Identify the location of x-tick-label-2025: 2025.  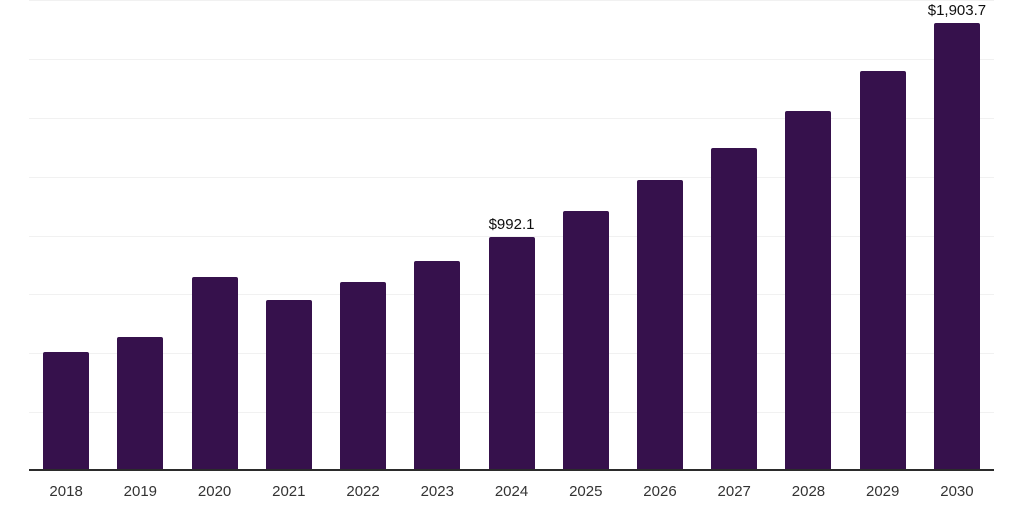
(586, 491).